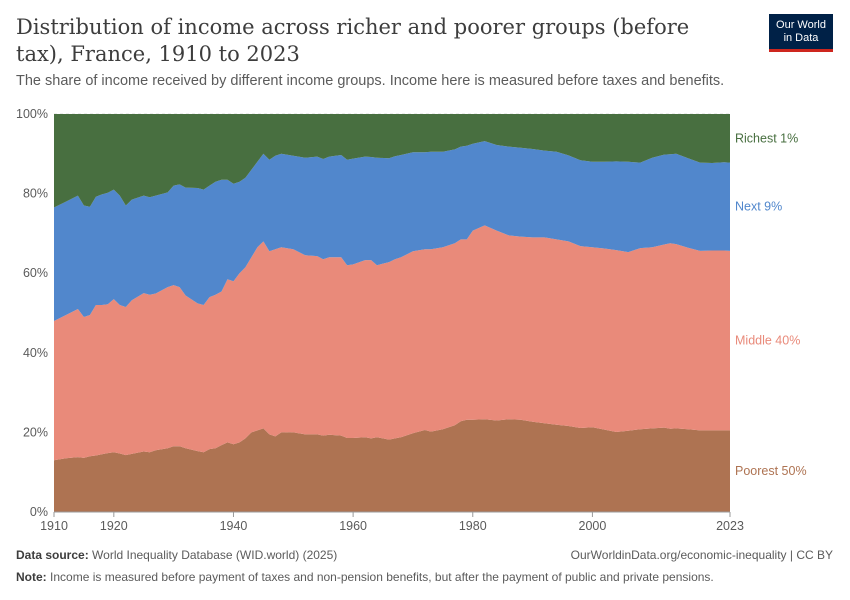 Image resolution: width=850 pixels, height=600 pixels. Describe the element at coordinates (771, 471) in the screenshot. I see `series-label: Poorest 50%` at that location.